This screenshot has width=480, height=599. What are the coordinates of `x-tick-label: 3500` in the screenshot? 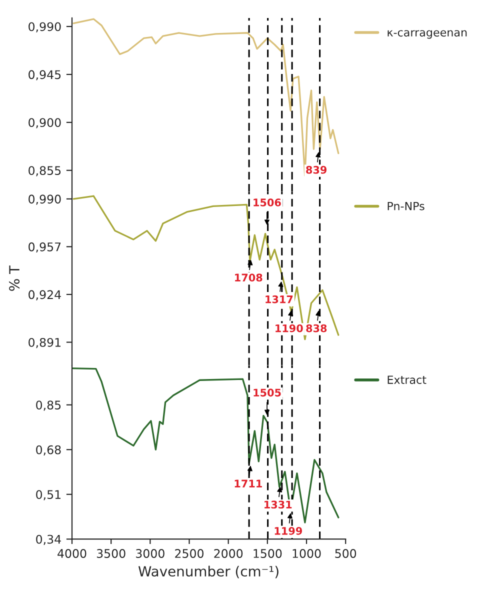 It's located at (111, 553).